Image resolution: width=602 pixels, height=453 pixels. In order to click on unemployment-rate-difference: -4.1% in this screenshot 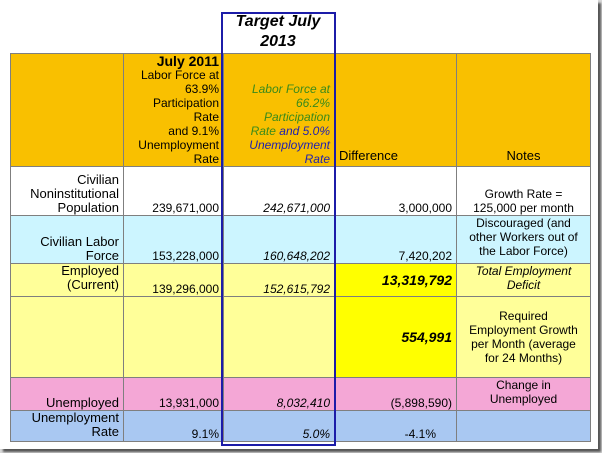, I will do `click(395, 426)`.